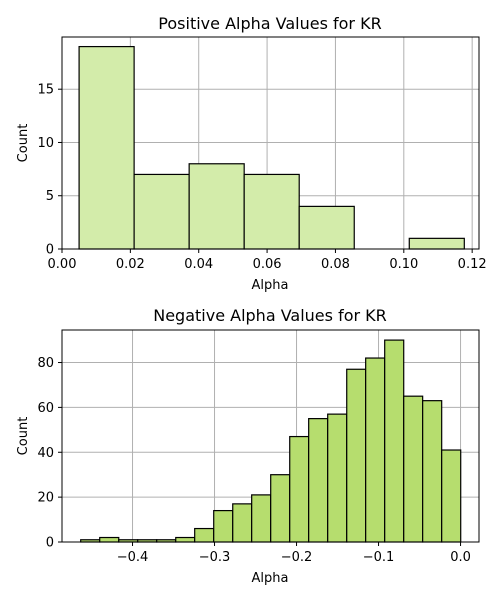 Image resolution: width=500 pixels, height=600 pixels. I want to click on x-tick-label: −0.2, so click(297, 557).